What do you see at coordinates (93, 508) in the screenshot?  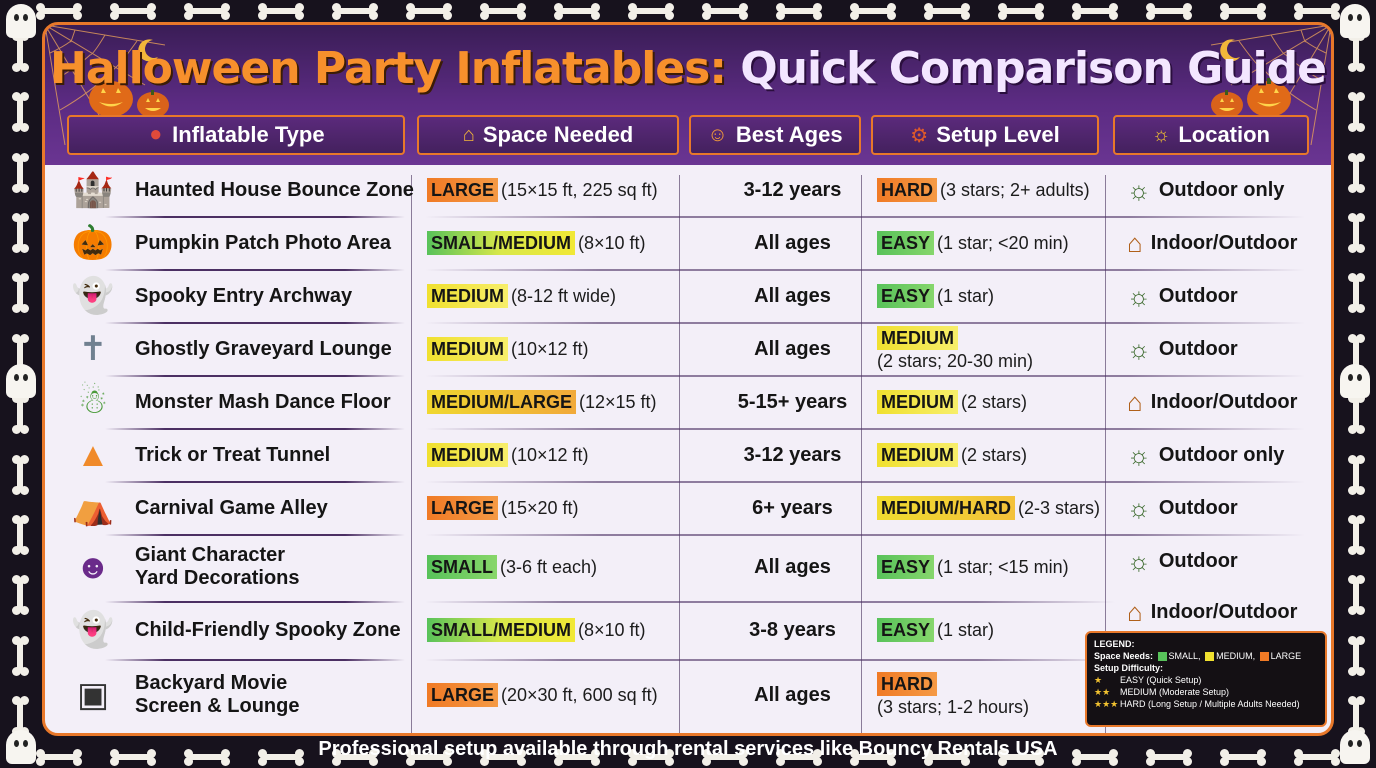 I see `carnival-icon: ⛺` at bounding box center [93, 508].